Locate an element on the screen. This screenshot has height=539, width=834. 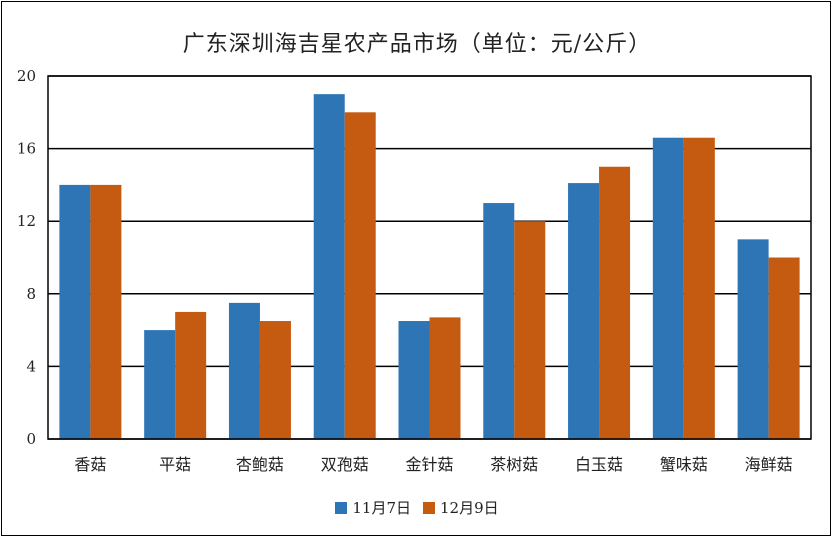
legend-label-series-1: 11月7日 is located at coordinates (381, 508).